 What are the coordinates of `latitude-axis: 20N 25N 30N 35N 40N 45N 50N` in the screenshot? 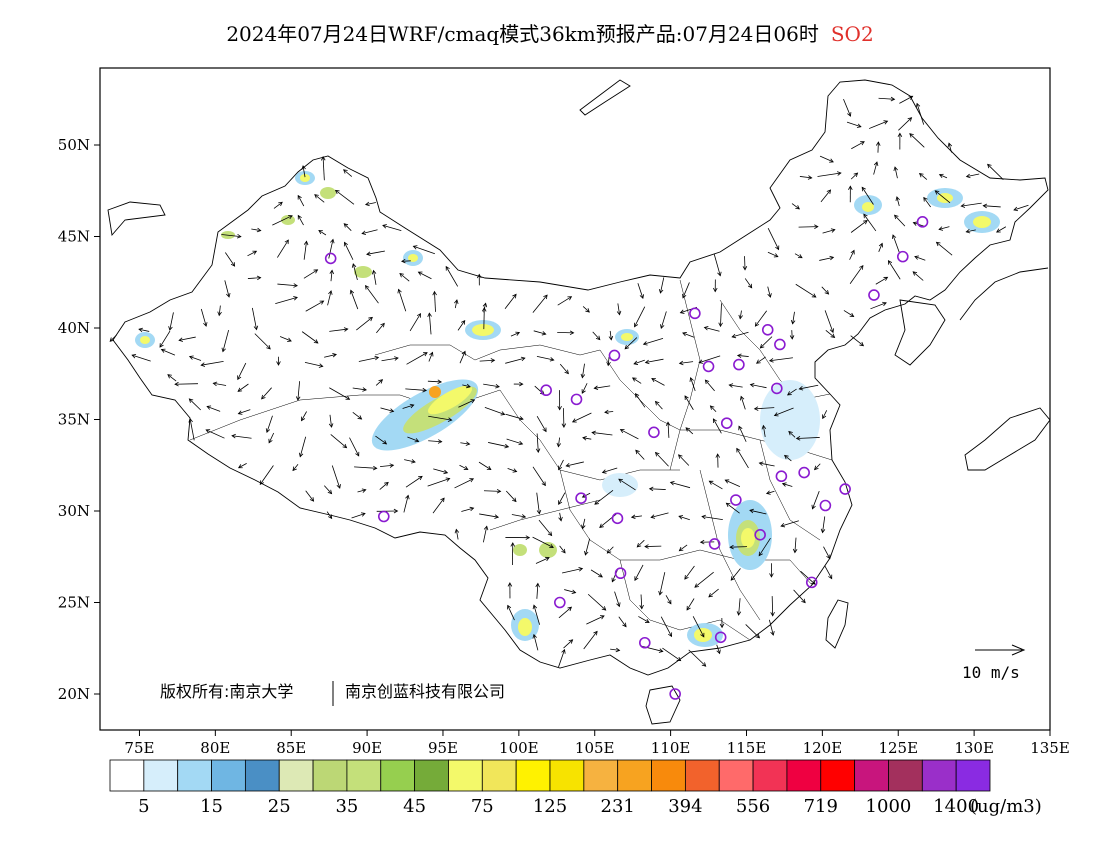 It's located at (79, 419).